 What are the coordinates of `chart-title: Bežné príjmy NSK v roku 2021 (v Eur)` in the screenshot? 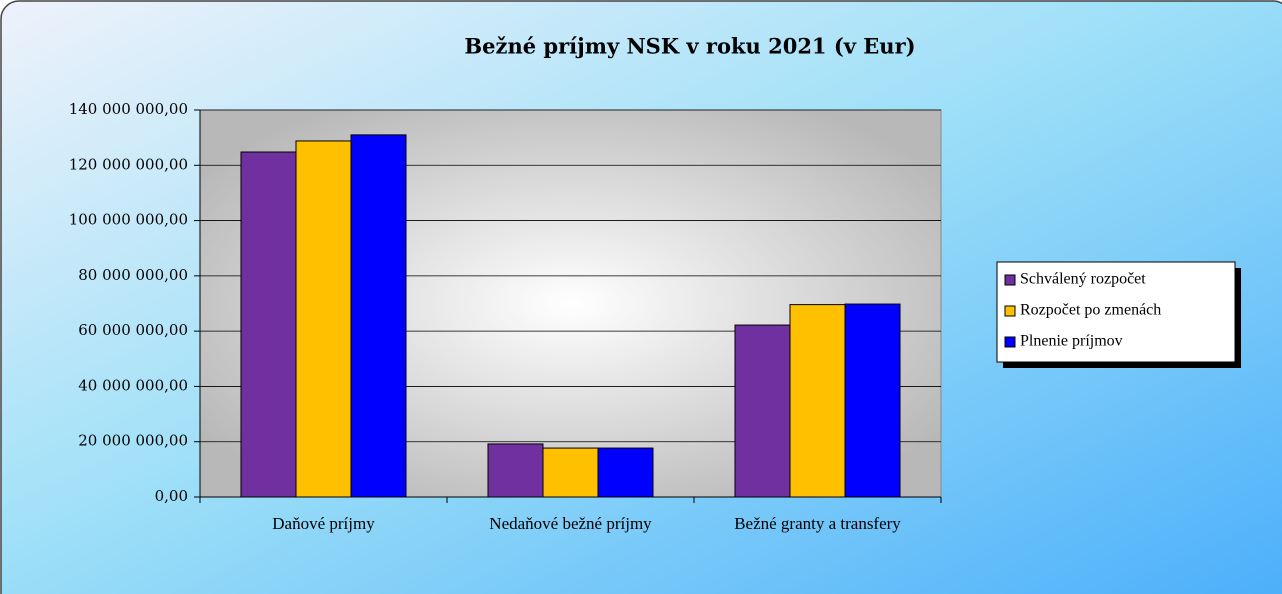 It's located at (689, 46).